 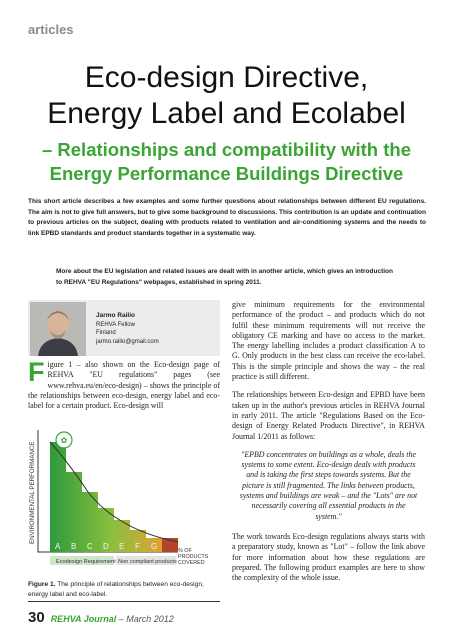 What do you see at coordinates (36, 372) in the screenshot?
I see `drop-cap: F` at bounding box center [36, 372].